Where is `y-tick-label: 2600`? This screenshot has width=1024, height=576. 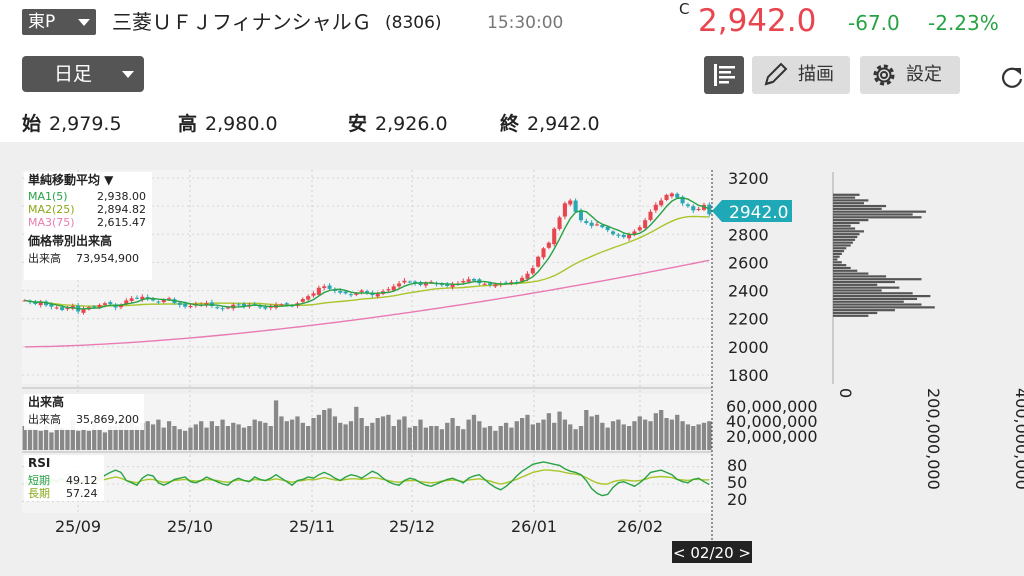
y-tick-label: 2600 is located at coordinates (748, 262).